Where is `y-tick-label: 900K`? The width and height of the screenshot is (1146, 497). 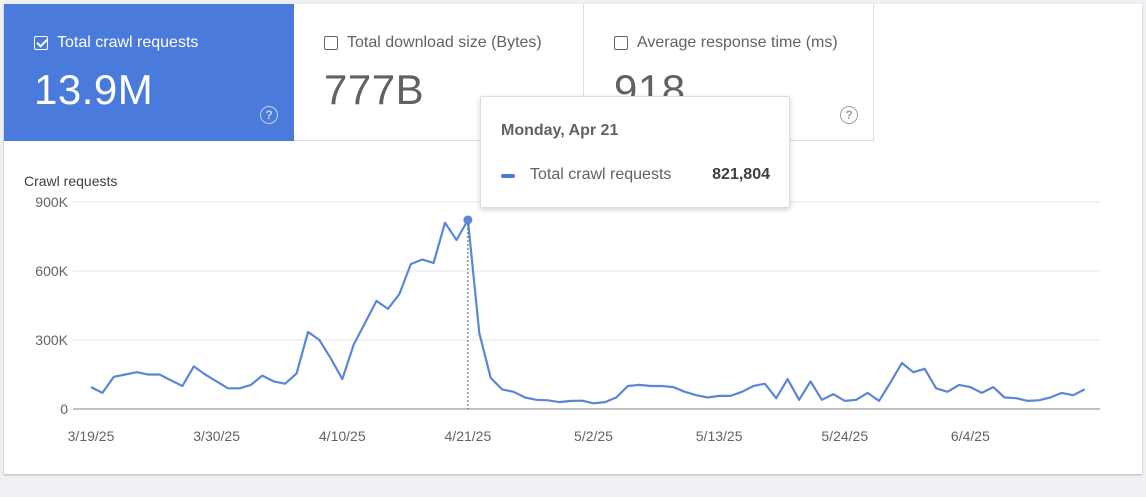 y-tick-label: 900K is located at coordinates (51, 202).